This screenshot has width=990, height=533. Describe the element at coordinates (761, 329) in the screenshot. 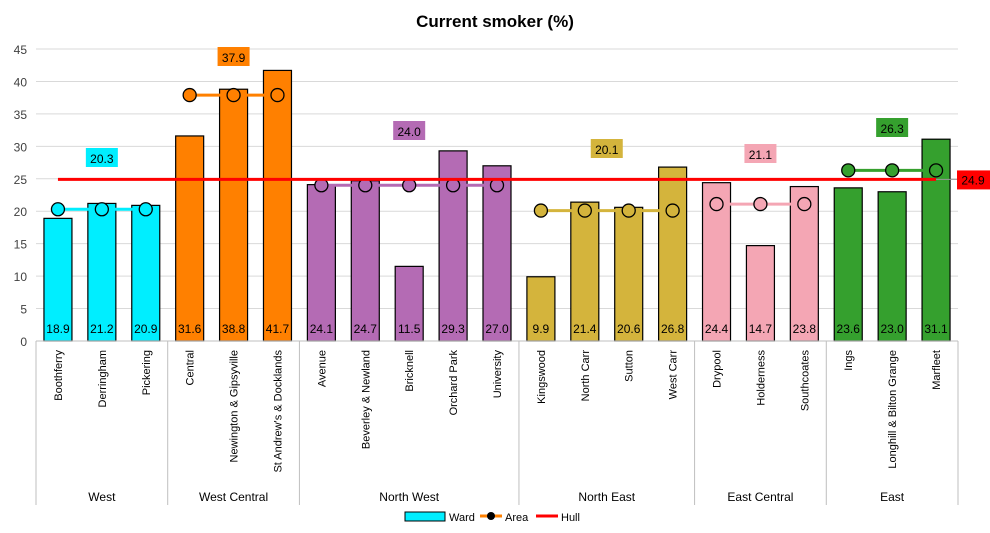

I see `bar-value-label: 14.7` at that location.